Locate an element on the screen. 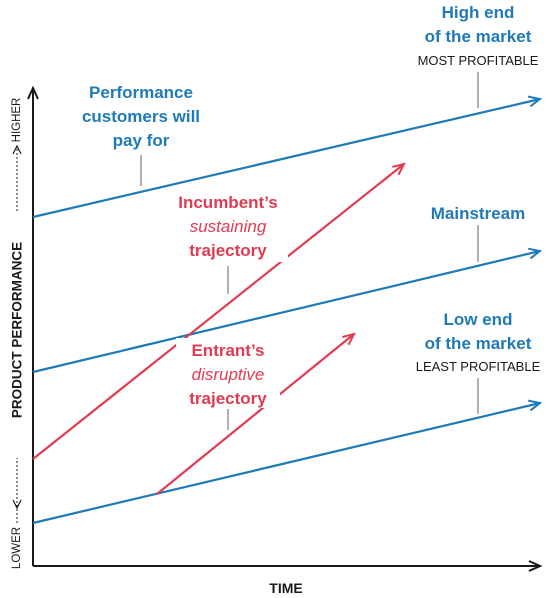 The height and width of the screenshot is (598, 547). incumbent-label-background is located at coordinates (228, 226).